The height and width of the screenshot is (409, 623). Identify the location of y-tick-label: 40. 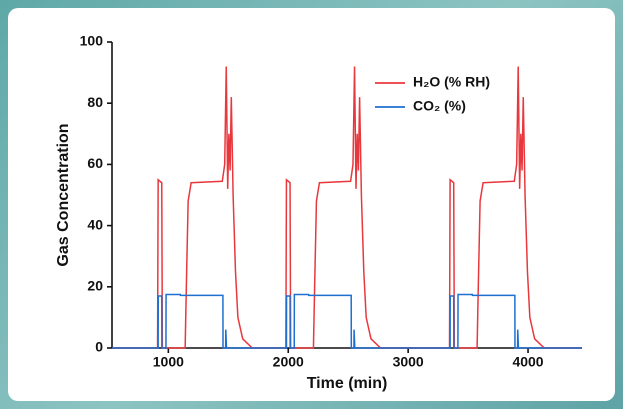
(95, 224).